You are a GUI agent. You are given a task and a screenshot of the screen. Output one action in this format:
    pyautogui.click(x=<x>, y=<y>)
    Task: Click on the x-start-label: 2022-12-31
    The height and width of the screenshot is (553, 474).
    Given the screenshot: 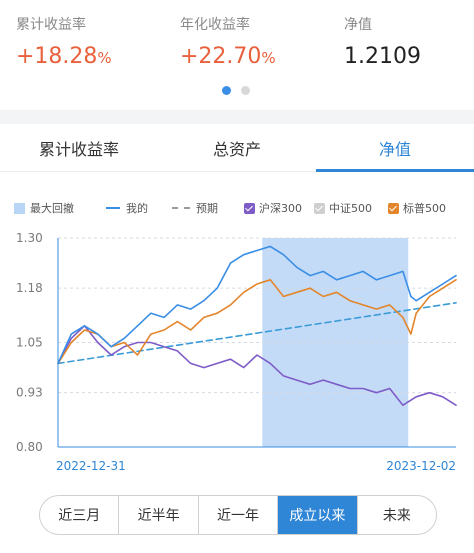 What is the action you would take?
    pyautogui.click(x=91, y=466)
    